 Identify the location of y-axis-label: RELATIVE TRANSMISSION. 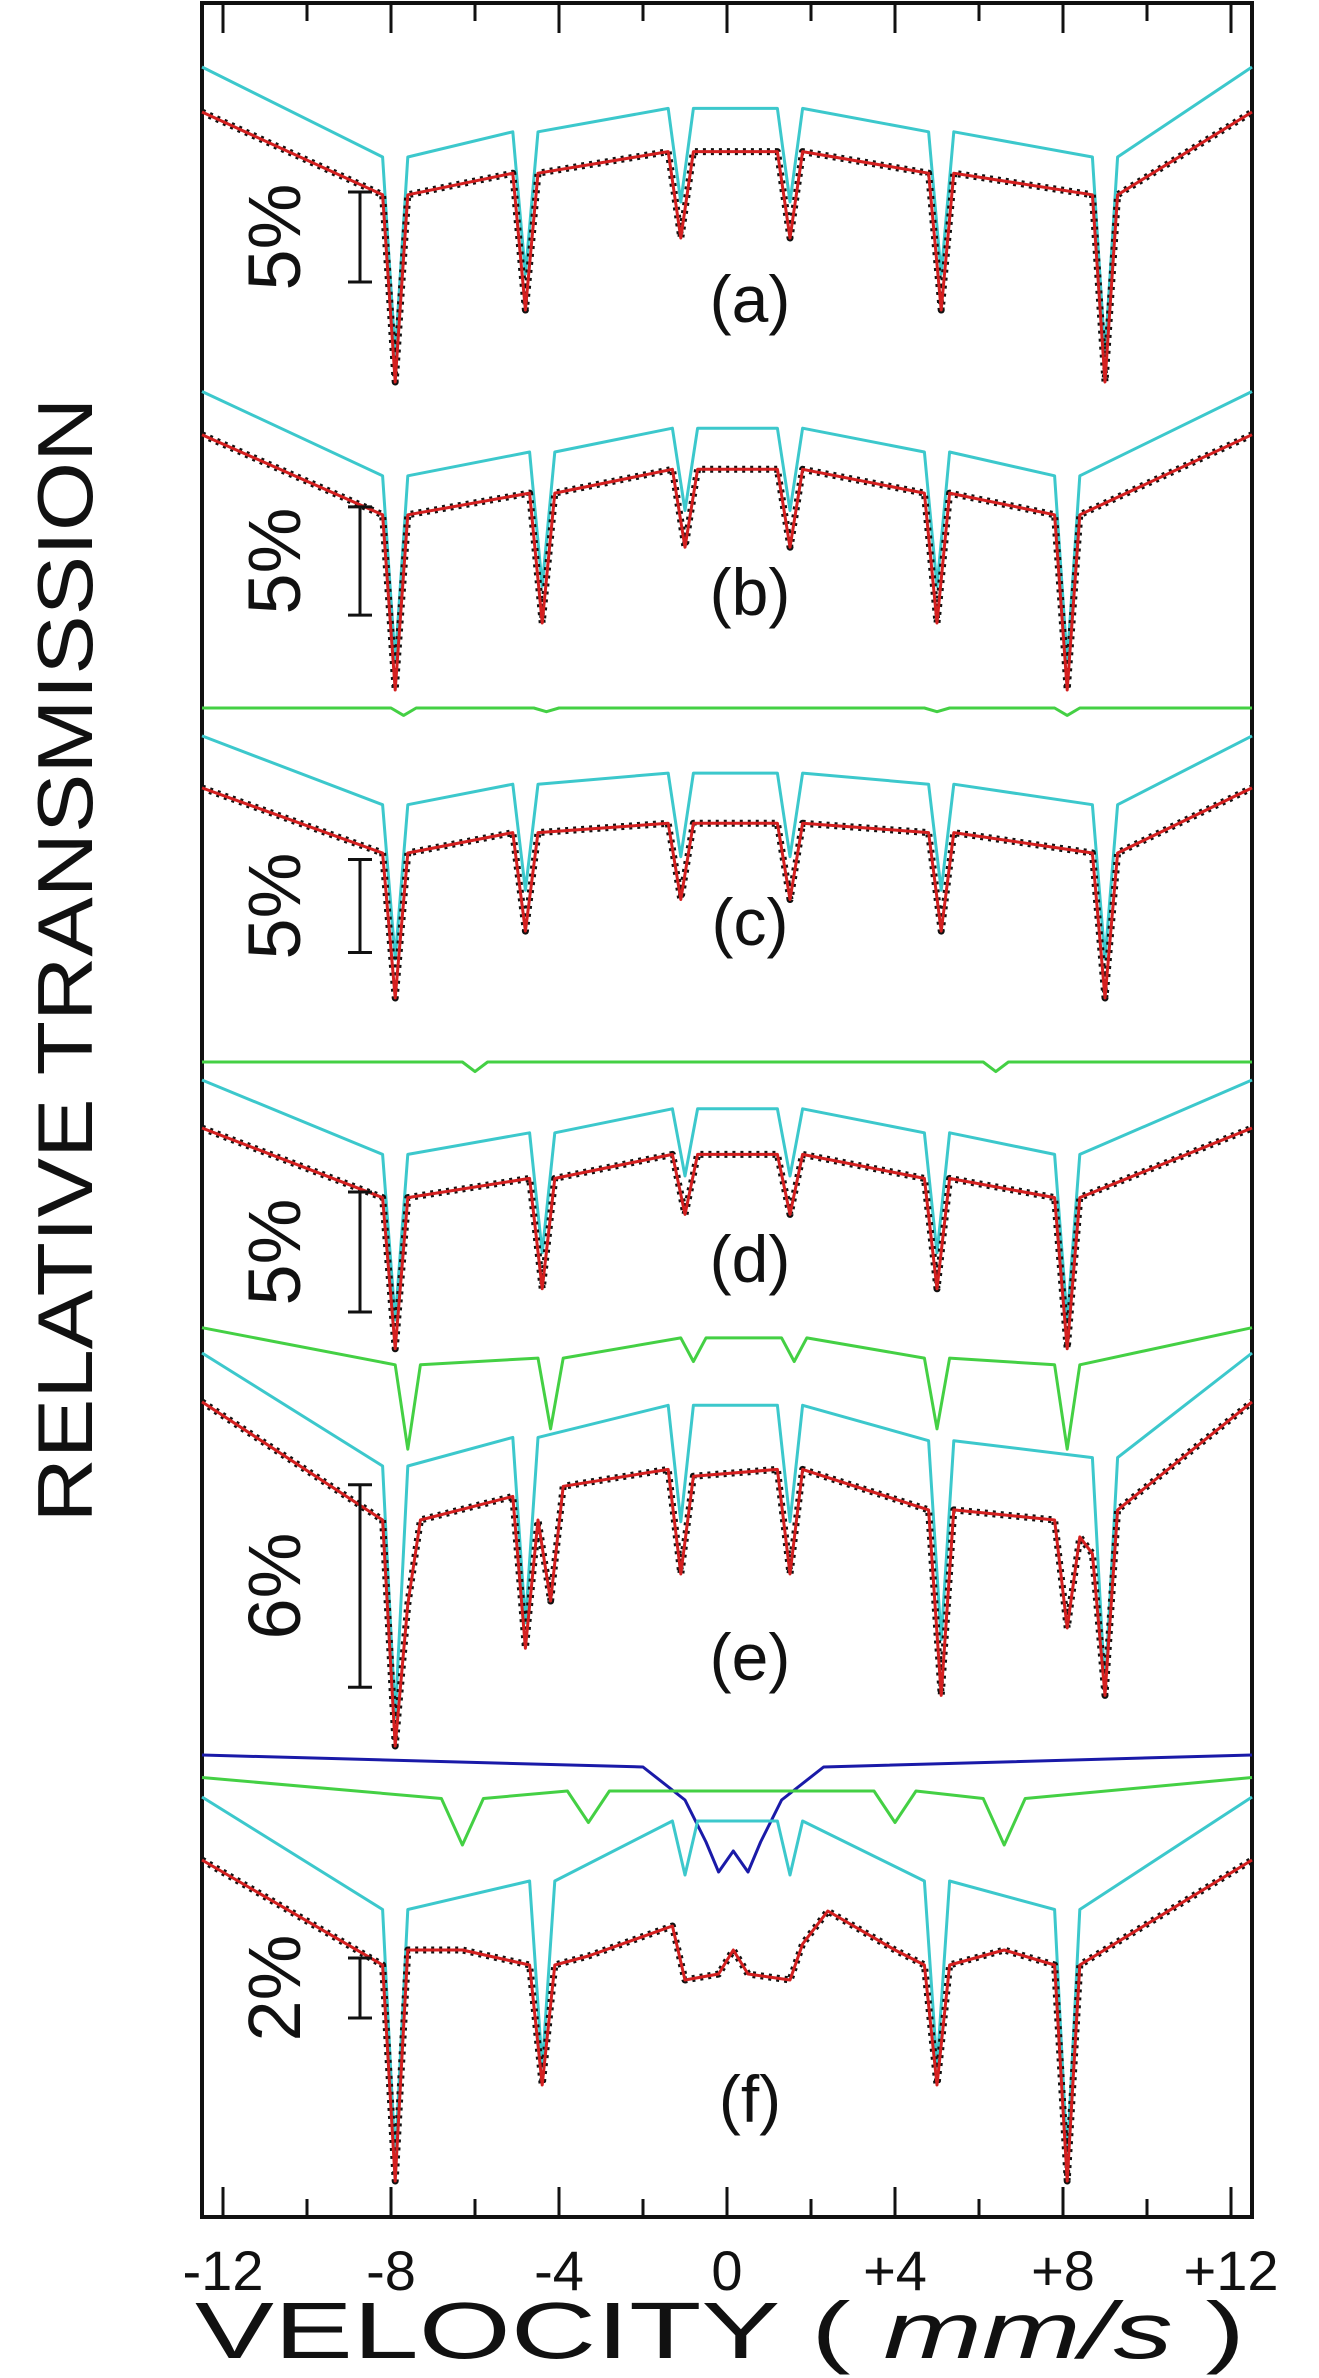
(65, 960).